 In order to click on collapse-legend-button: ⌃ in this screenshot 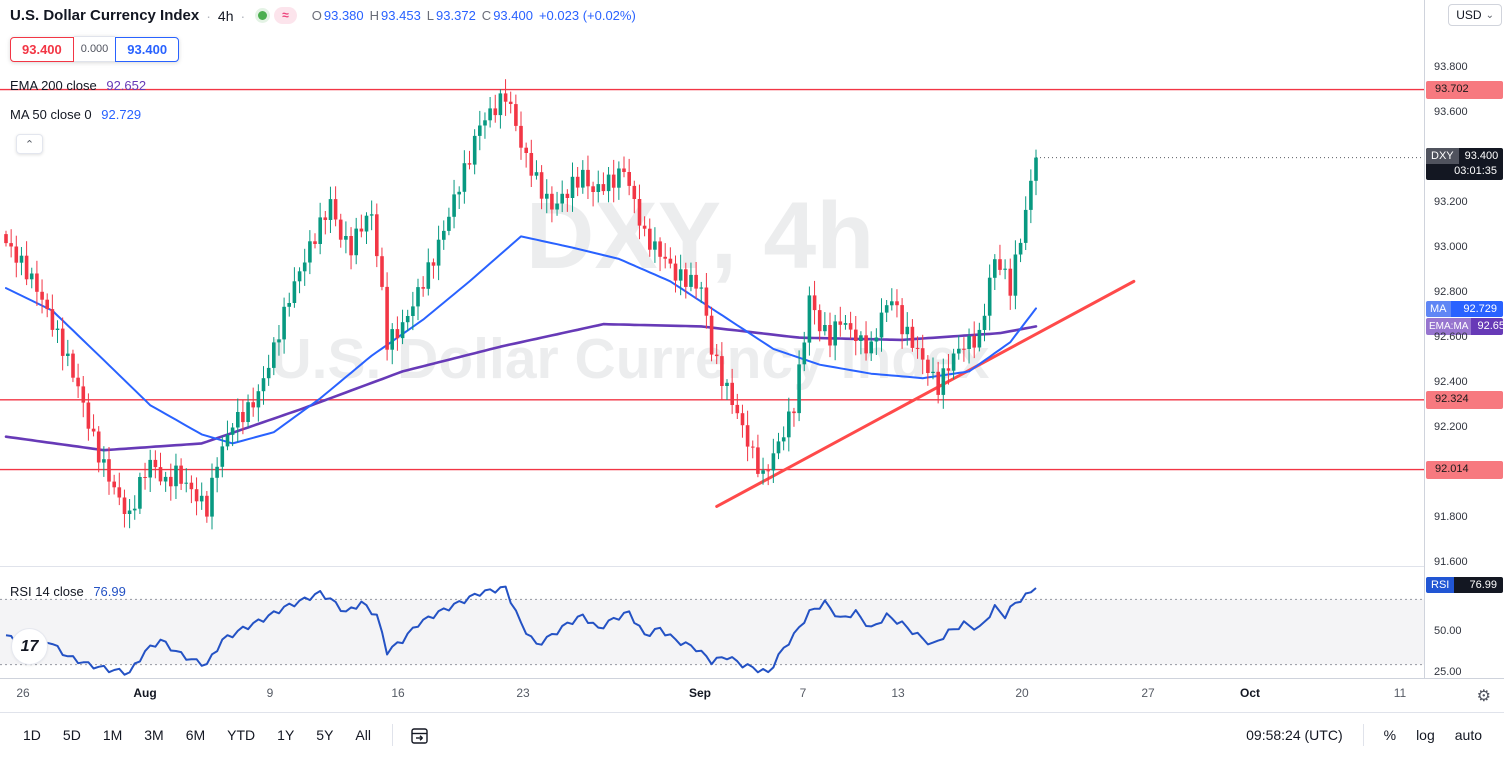, I will do `click(29, 144)`.